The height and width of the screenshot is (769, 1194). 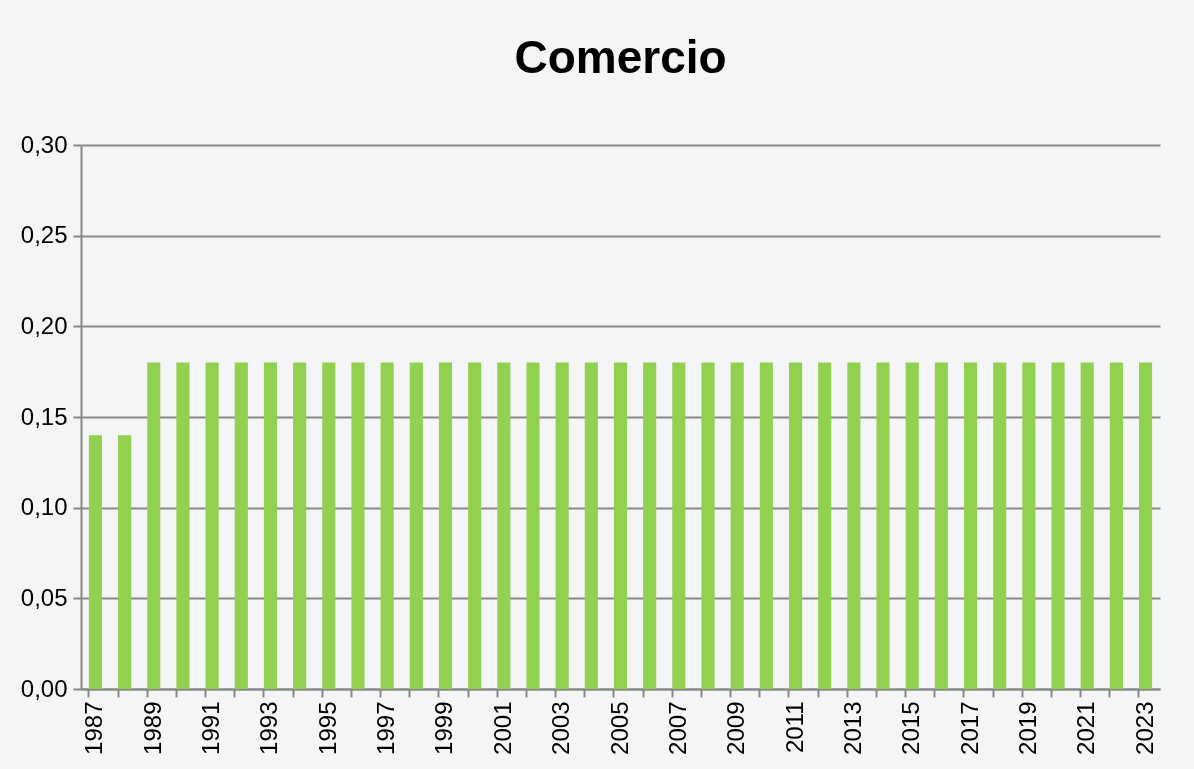 What do you see at coordinates (794, 727) in the screenshot?
I see `x-tick-label: 2011` at bounding box center [794, 727].